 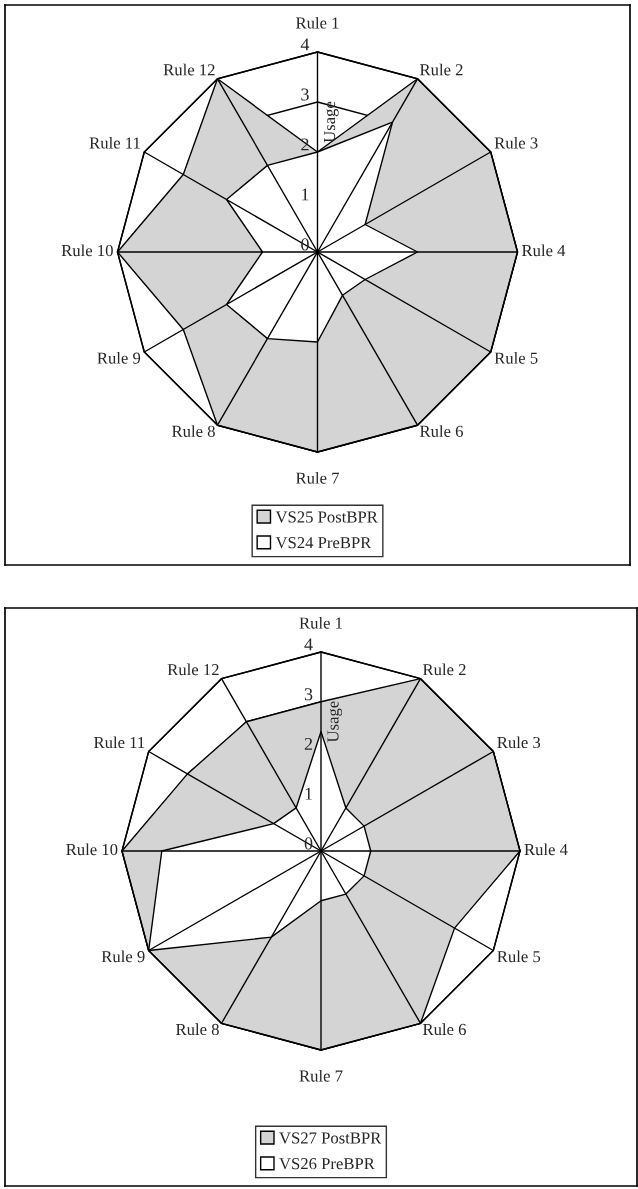 I want to click on legend-label: VS25 PostBPR, so click(x=326, y=517).